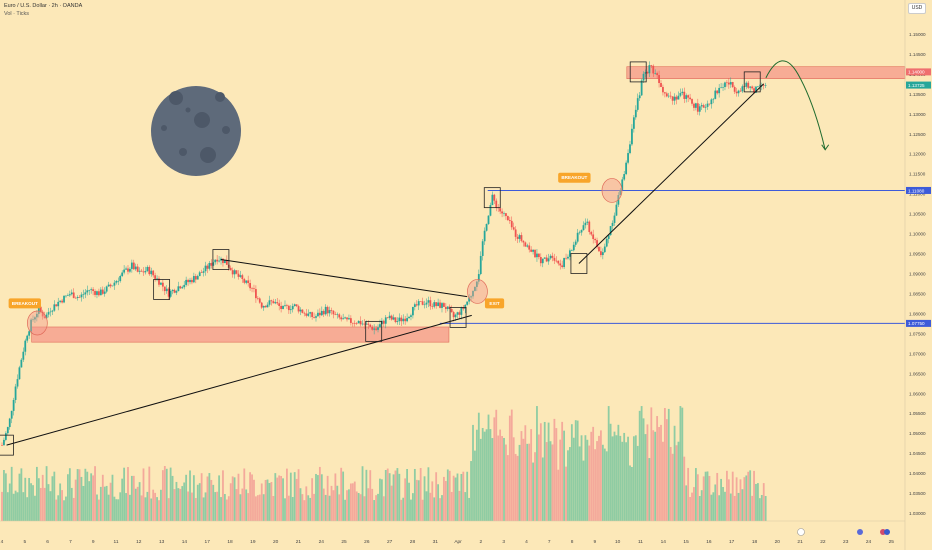  I want to click on dividend-icon, so click(801, 532).